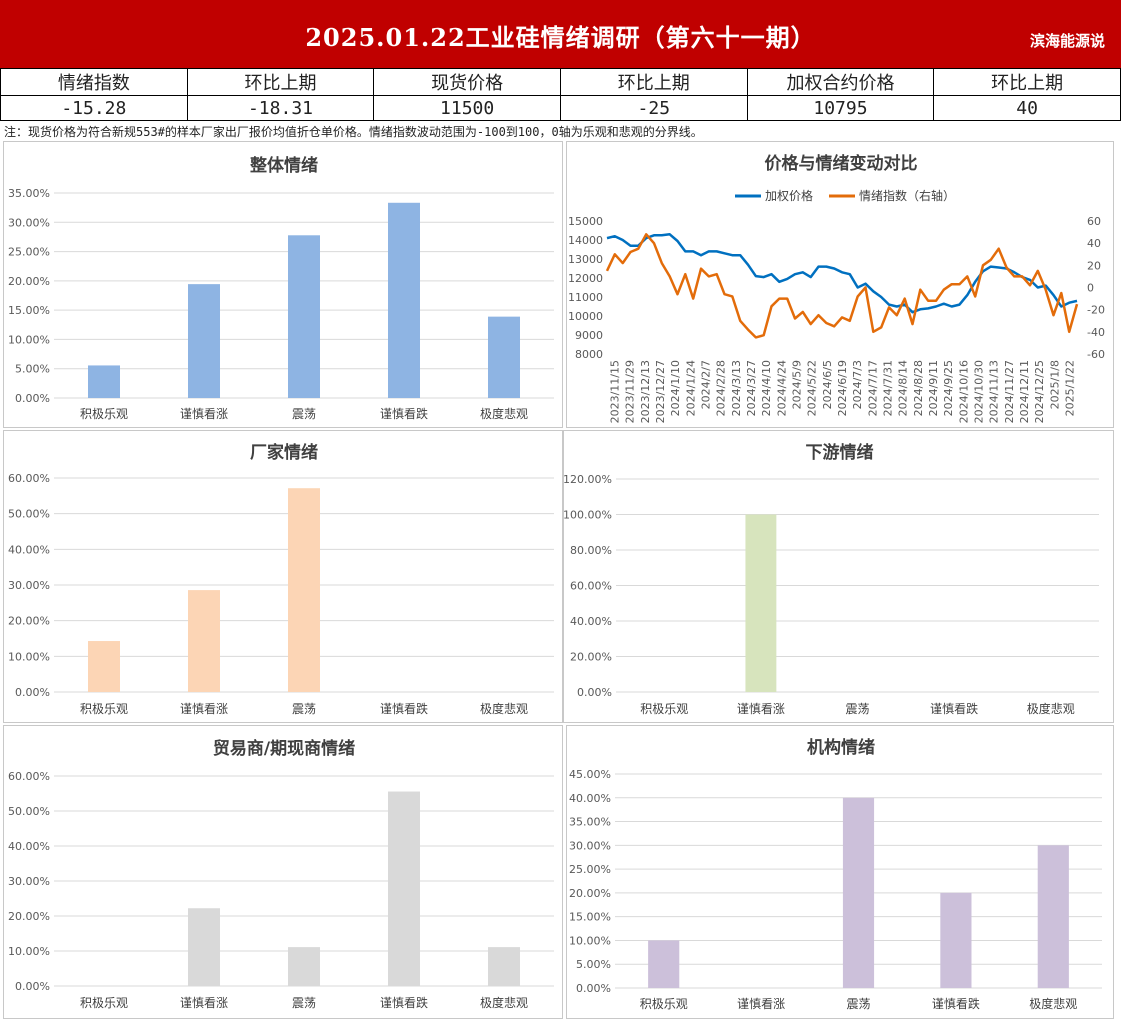 The image size is (1121, 1022). What do you see at coordinates (994, 391) in the screenshot?
I see `x-tick-label: 2024/11/13` at bounding box center [994, 391].